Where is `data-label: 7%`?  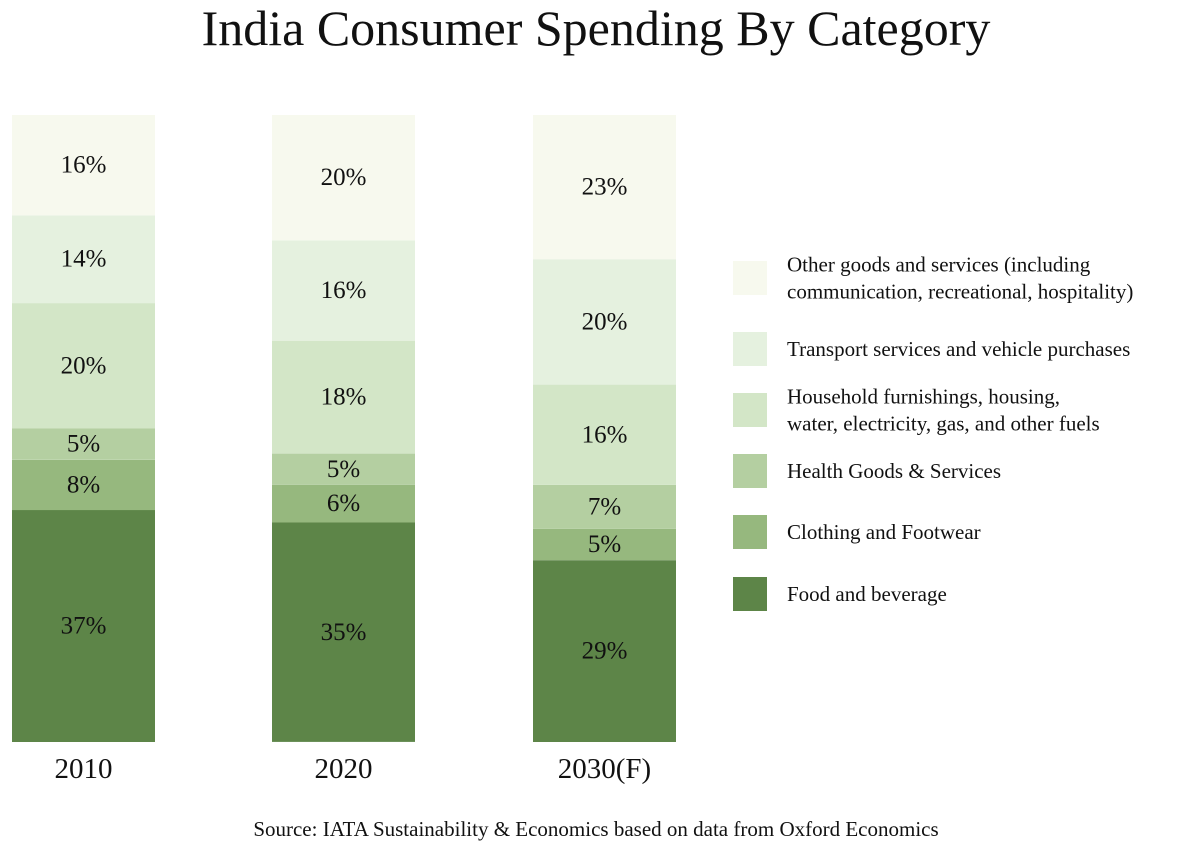 data-label: 7% is located at coordinates (604, 506).